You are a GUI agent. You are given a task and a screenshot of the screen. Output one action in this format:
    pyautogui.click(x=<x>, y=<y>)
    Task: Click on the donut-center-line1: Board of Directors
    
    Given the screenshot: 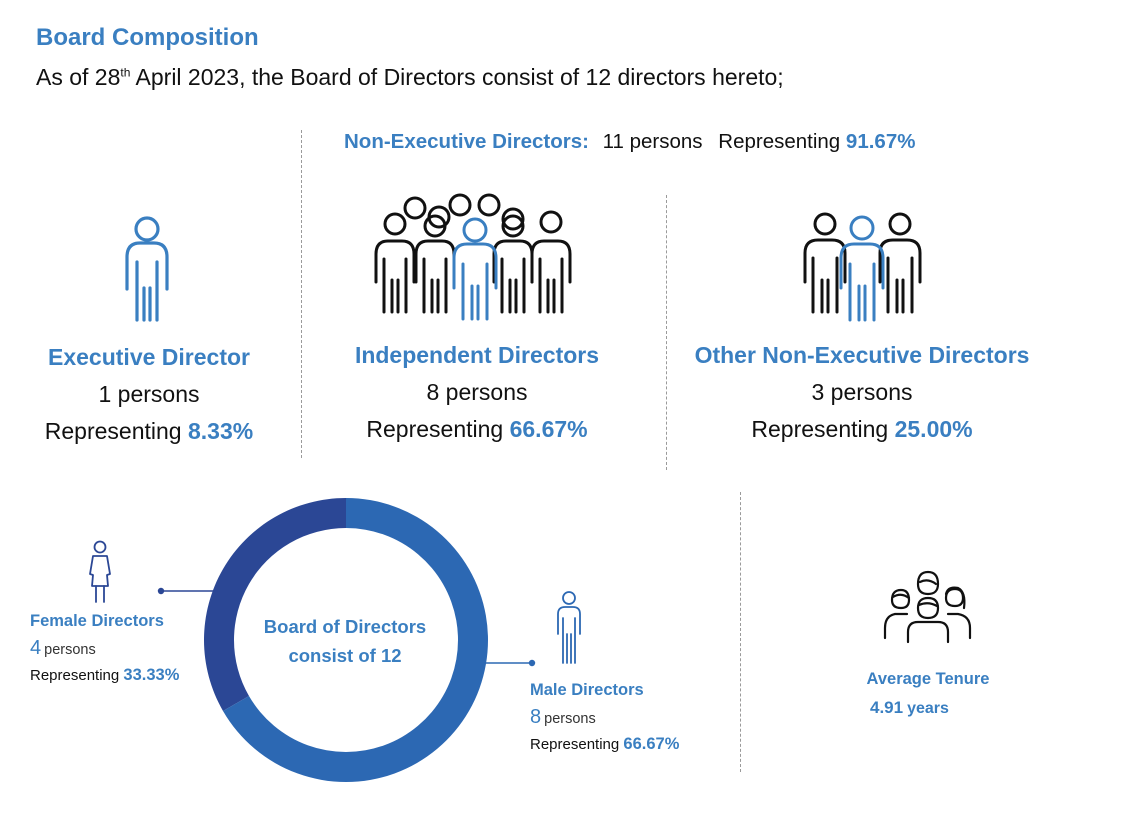 What is the action you would take?
    pyautogui.click(x=345, y=626)
    